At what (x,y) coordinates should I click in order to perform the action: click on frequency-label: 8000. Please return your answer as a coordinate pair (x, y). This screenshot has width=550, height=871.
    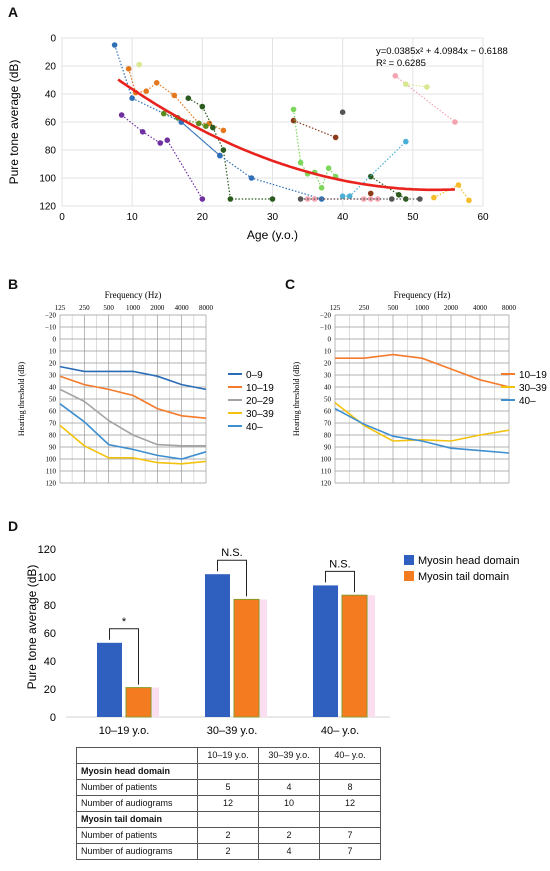
    Looking at the image, I should click on (509, 308).